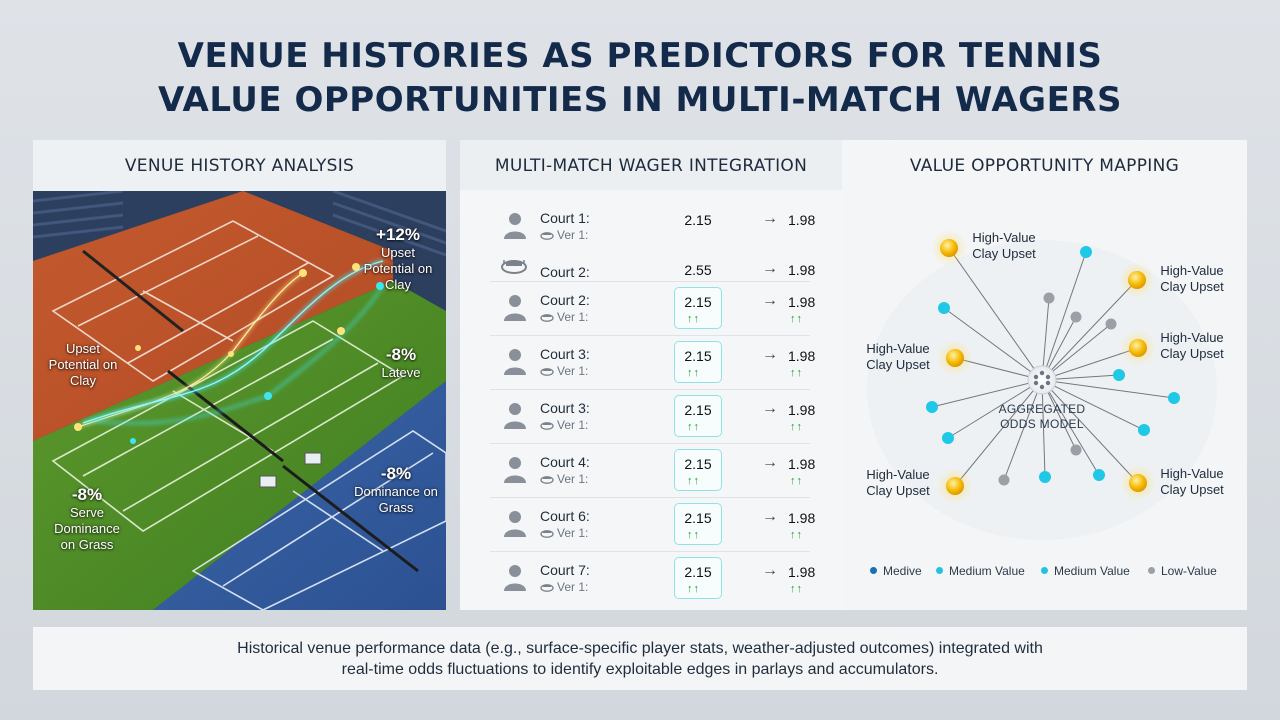  What do you see at coordinates (1044, 166) in the screenshot?
I see `value-mapping-heading: VALUE OPPORTUNITY MAPPING` at bounding box center [1044, 166].